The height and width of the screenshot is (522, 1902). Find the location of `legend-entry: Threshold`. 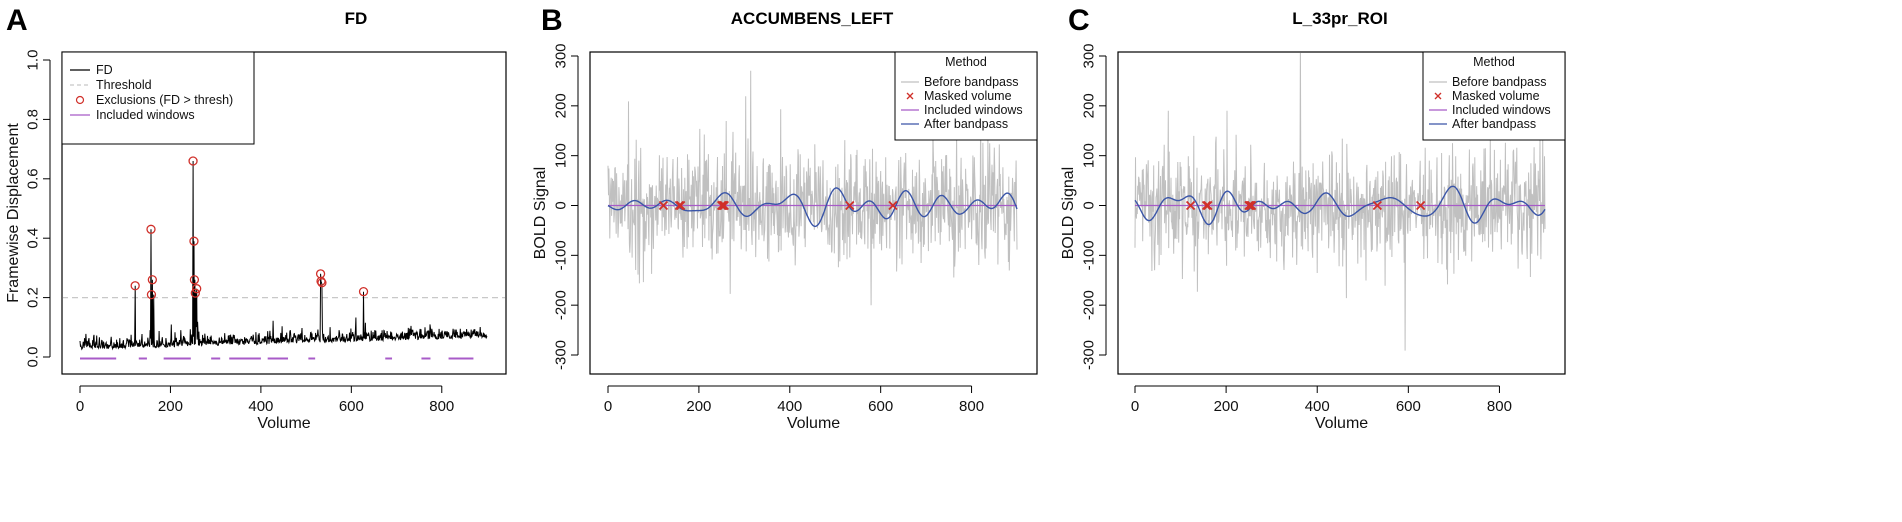

legend-entry: Threshold is located at coordinates (124, 85).